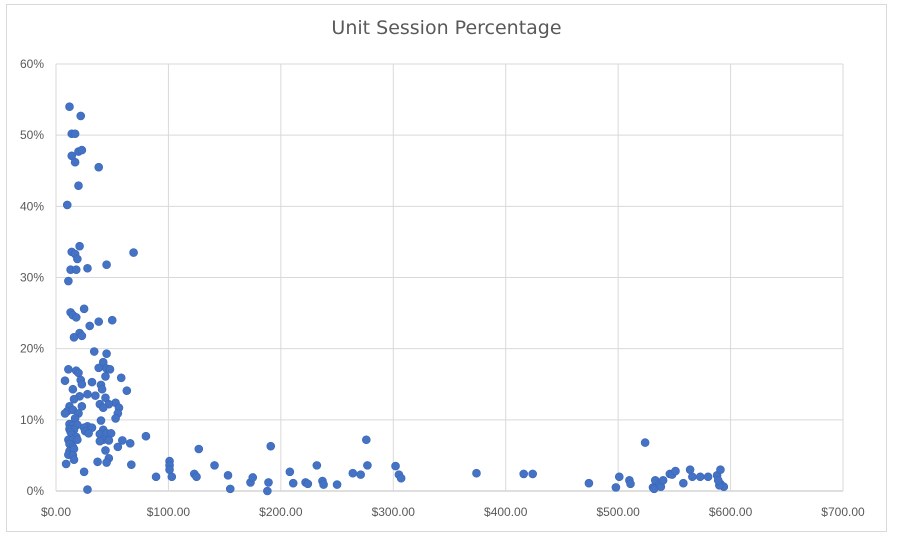  I want to click on y-axis-ticks: 0% 10% 20% 30% 40% 50% 60%, so click(32, 277).